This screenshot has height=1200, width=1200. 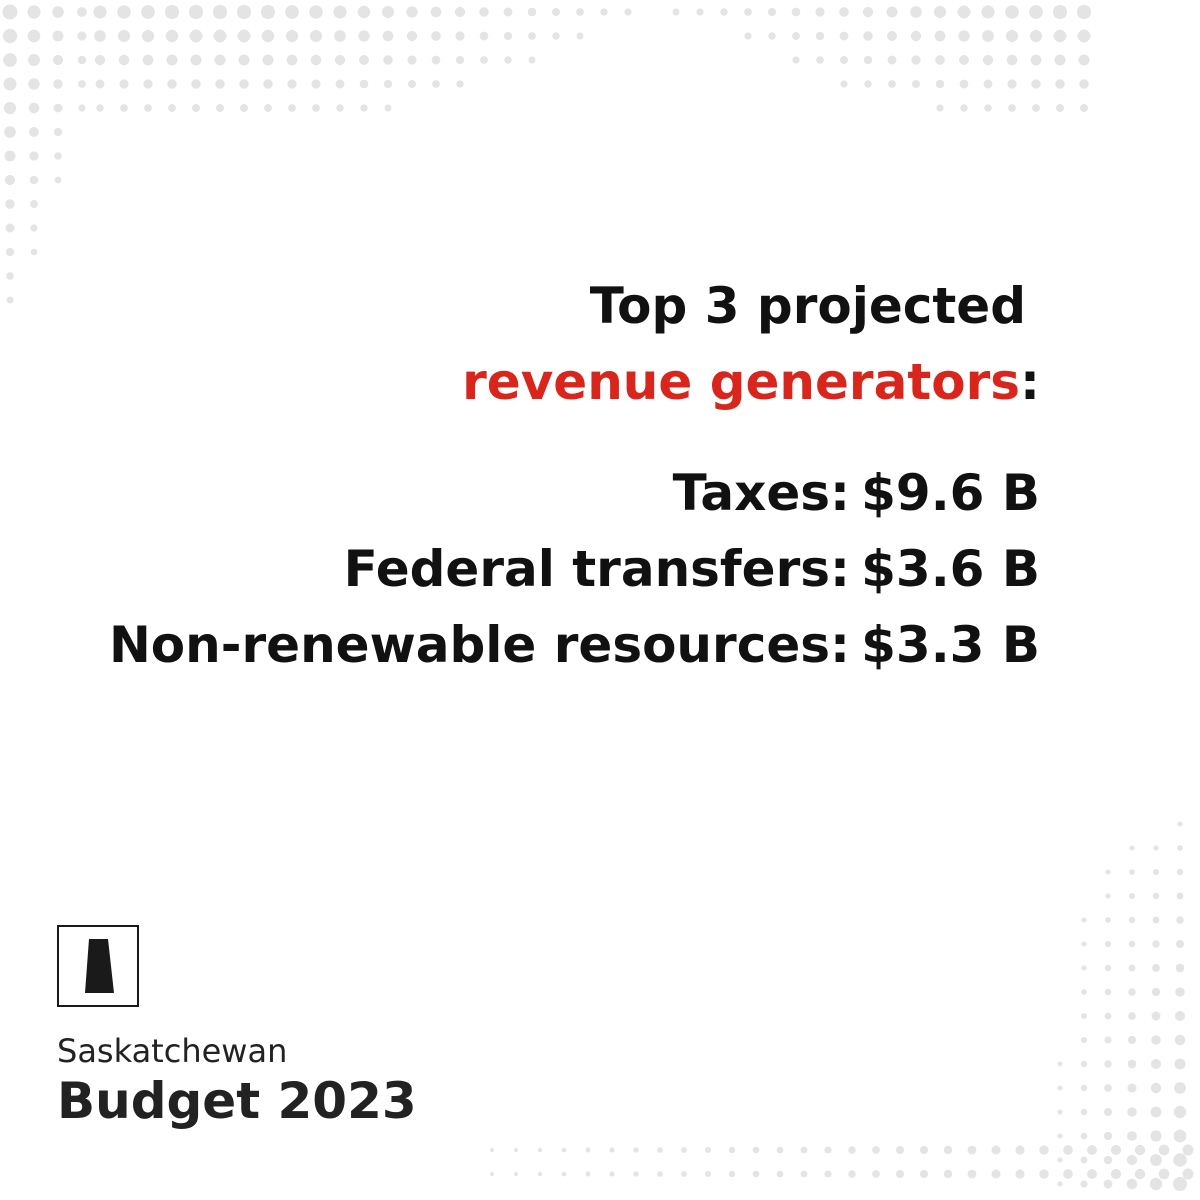 I want to click on saskatchewan-logo, so click(x=98, y=966).